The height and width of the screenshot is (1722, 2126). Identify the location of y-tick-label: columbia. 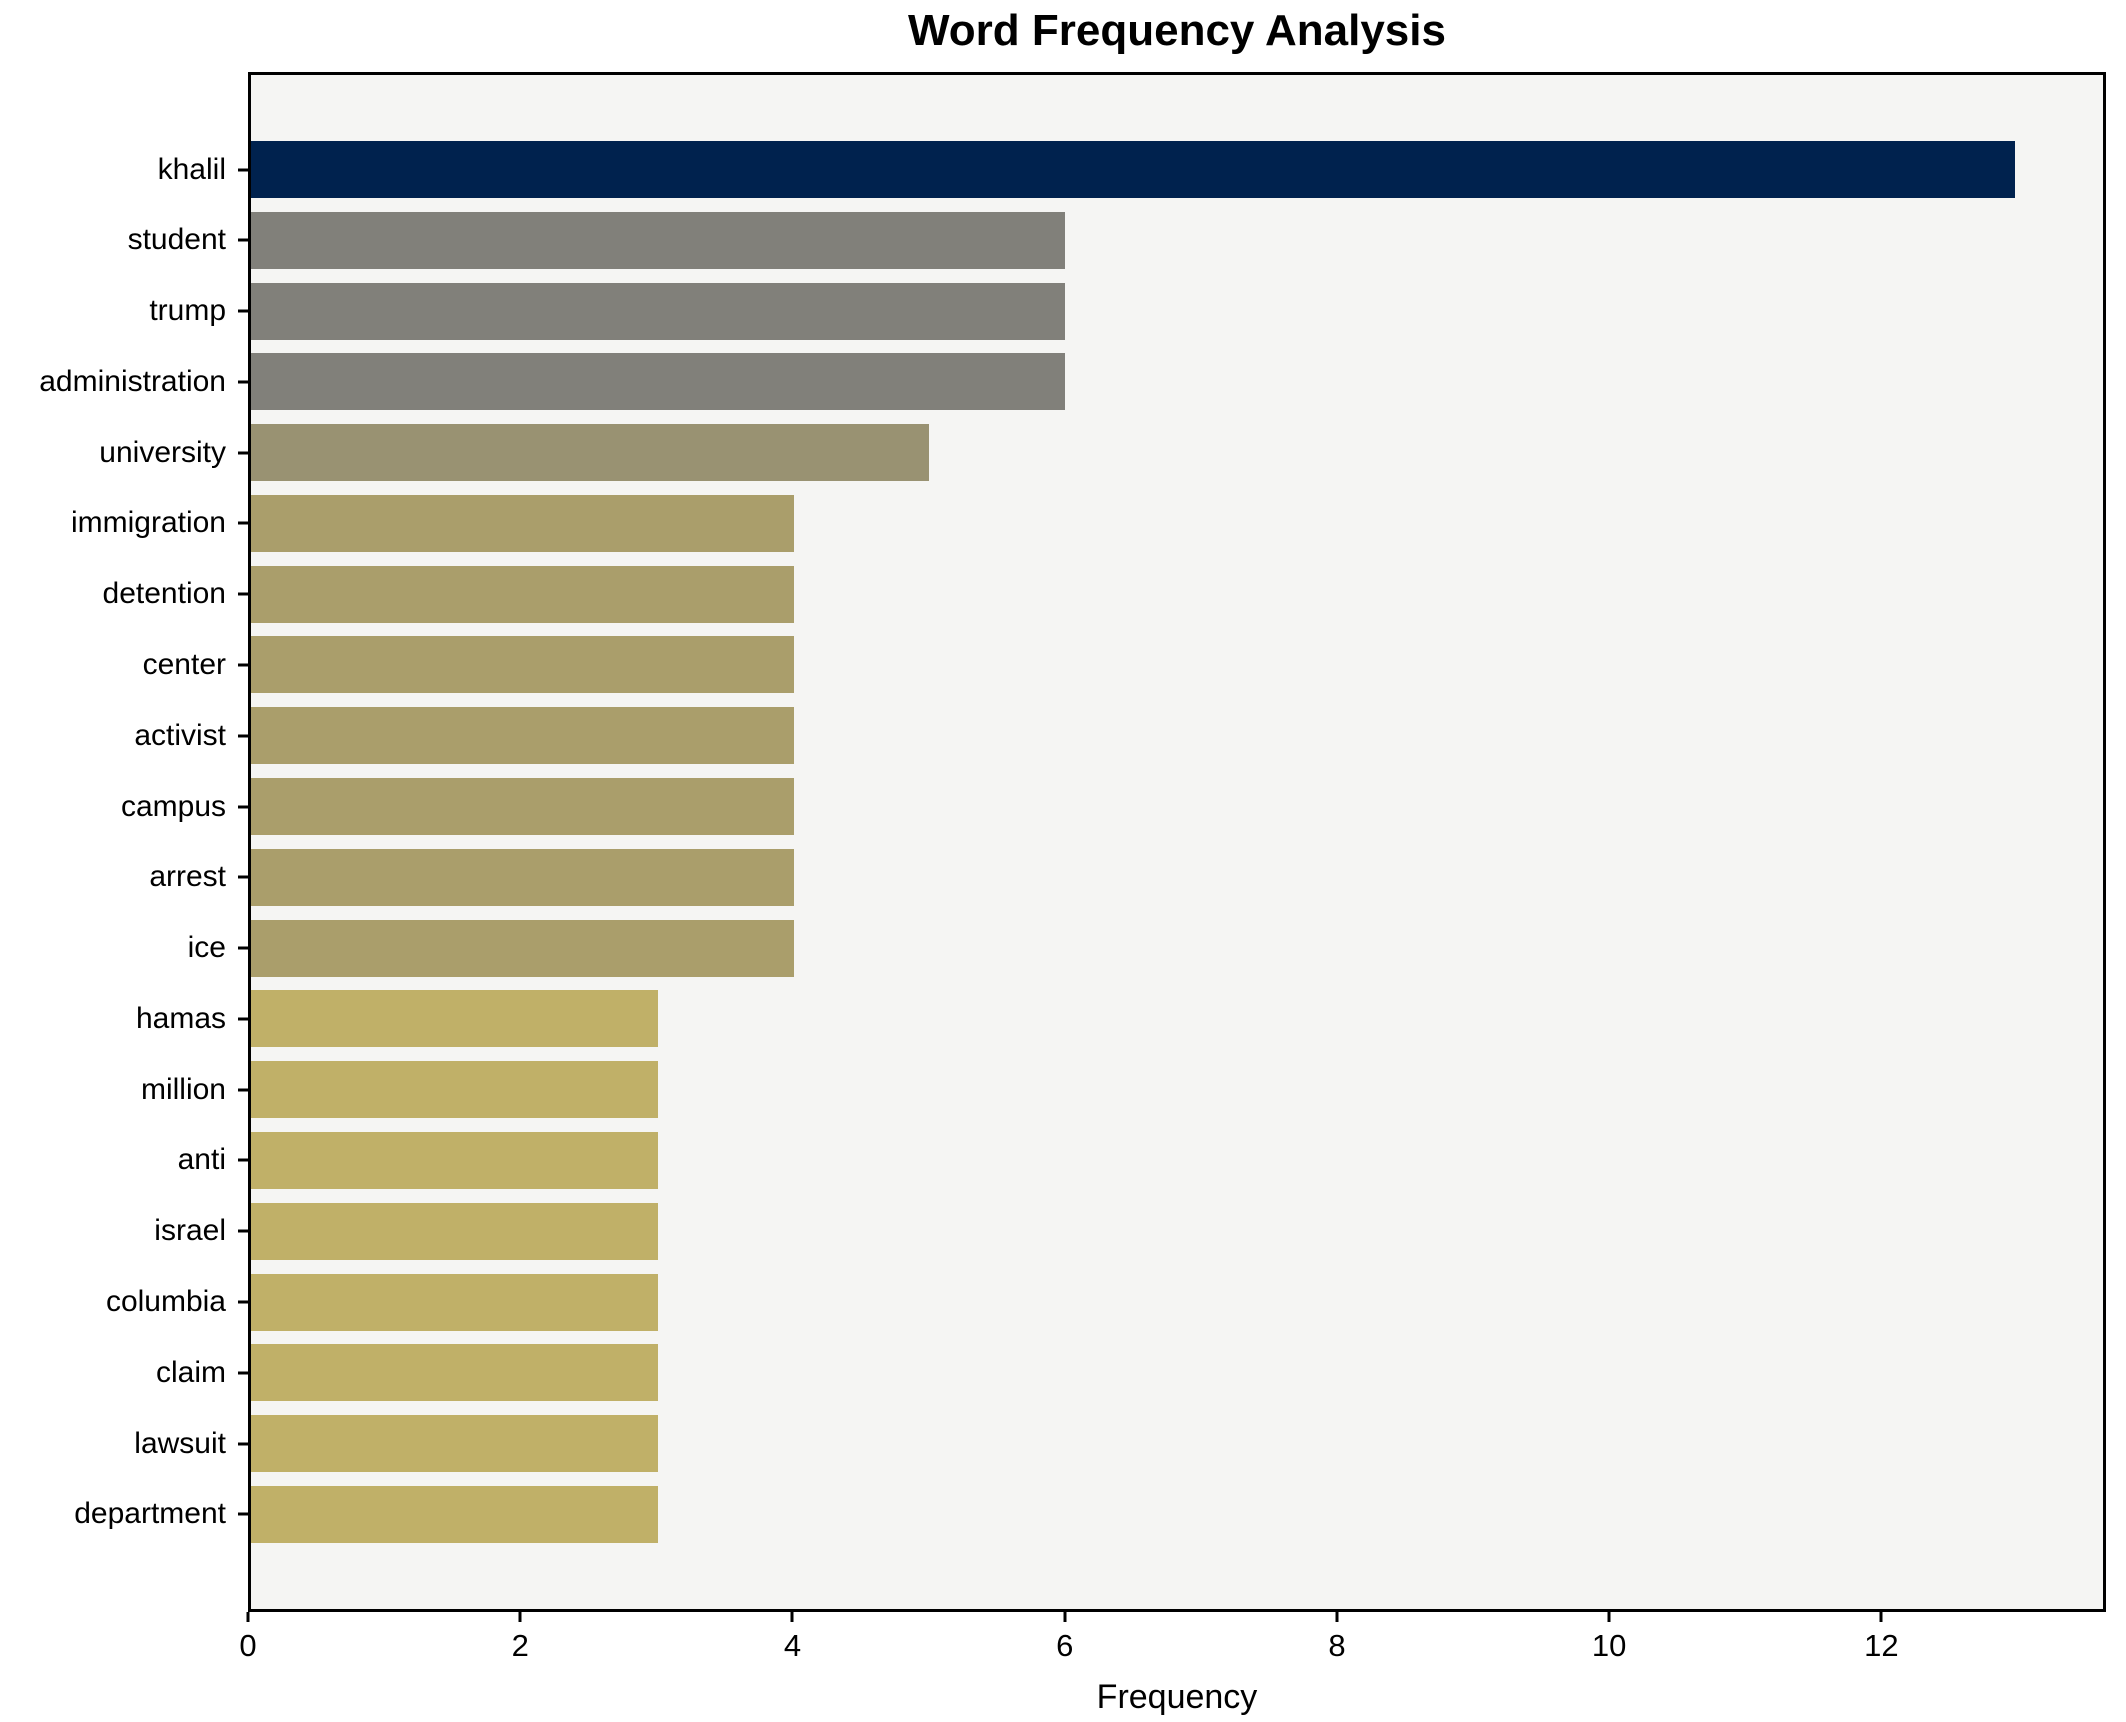
(165, 1301).